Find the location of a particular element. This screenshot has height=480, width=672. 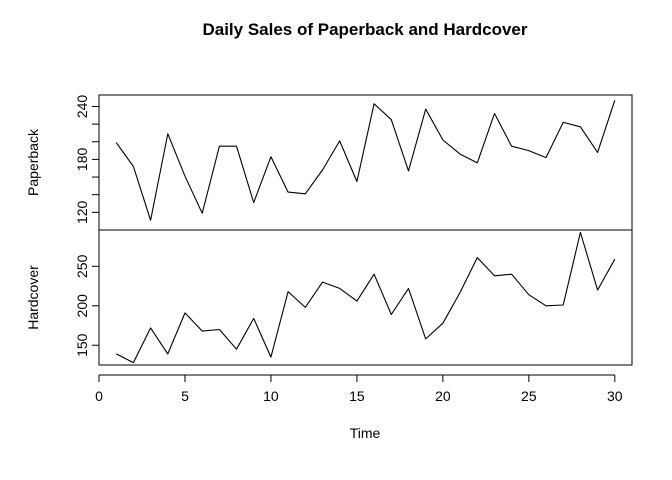

x-axis-label: Time is located at coordinates (365, 433).